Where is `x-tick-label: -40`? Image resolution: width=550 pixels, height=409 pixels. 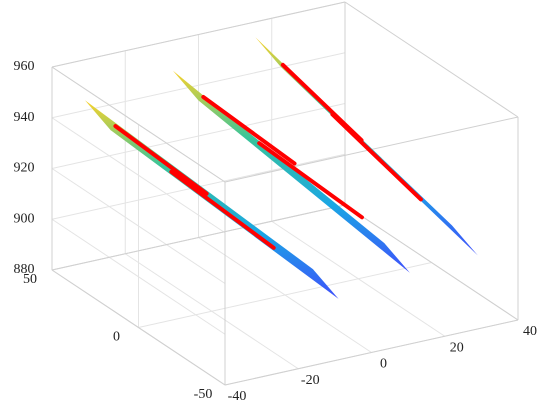 x-tick-label: -40 is located at coordinates (237, 396).